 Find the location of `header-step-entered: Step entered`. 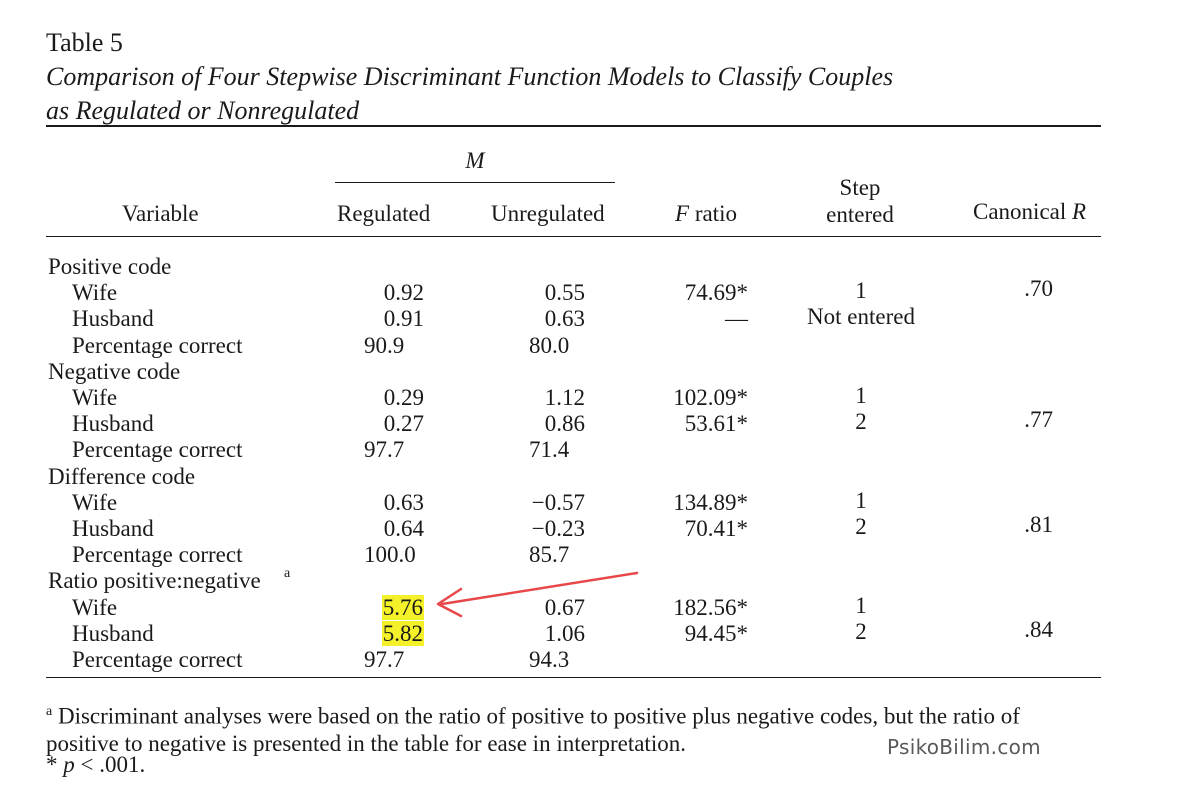

header-step-entered: Step entered is located at coordinates (860, 201).